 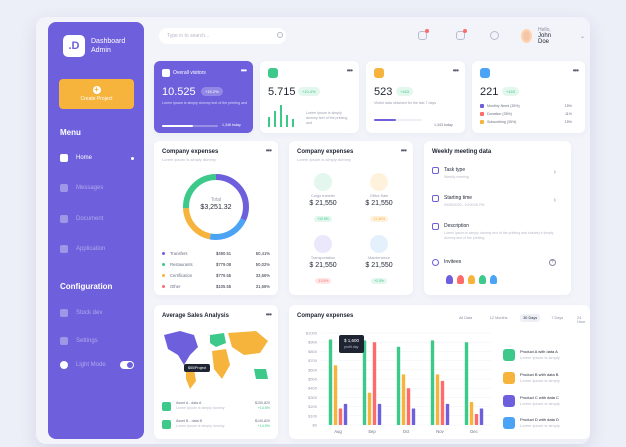 What do you see at coordinates (313, 406) in the screenshot?
I see `y-tick-label: $200` at bounding box center [313, 406].